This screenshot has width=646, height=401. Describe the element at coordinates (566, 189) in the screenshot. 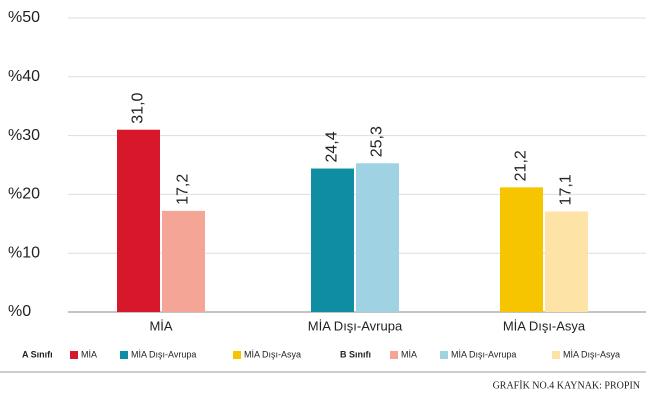

I see `value-label: 17,1` at that location.